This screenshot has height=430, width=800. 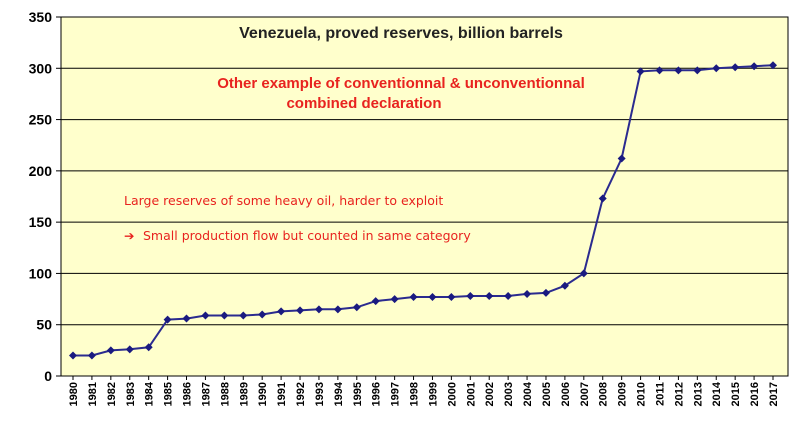 What do you see at coordinates (167, 319) in the screenshot?
I see `data-point-1985` at bounding box center [167, 319].